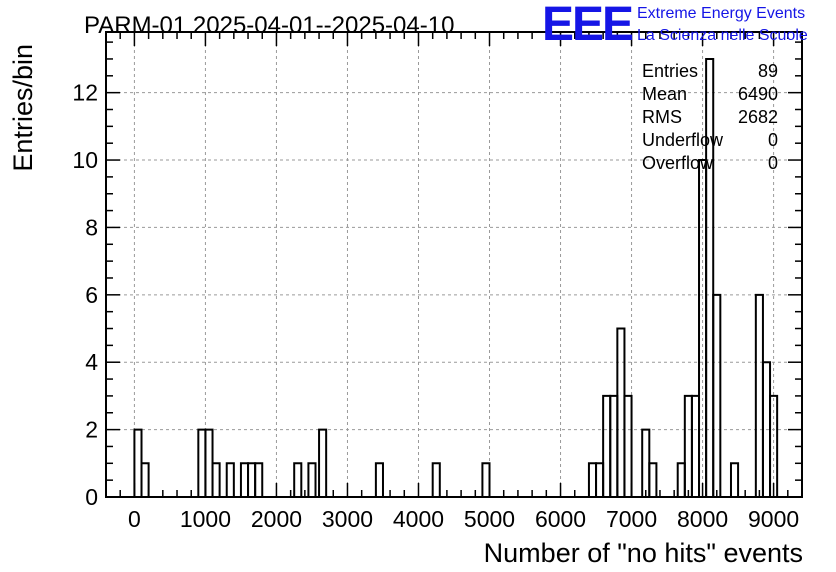  I want to click on y-tick-label: 12, so click(85, 93).